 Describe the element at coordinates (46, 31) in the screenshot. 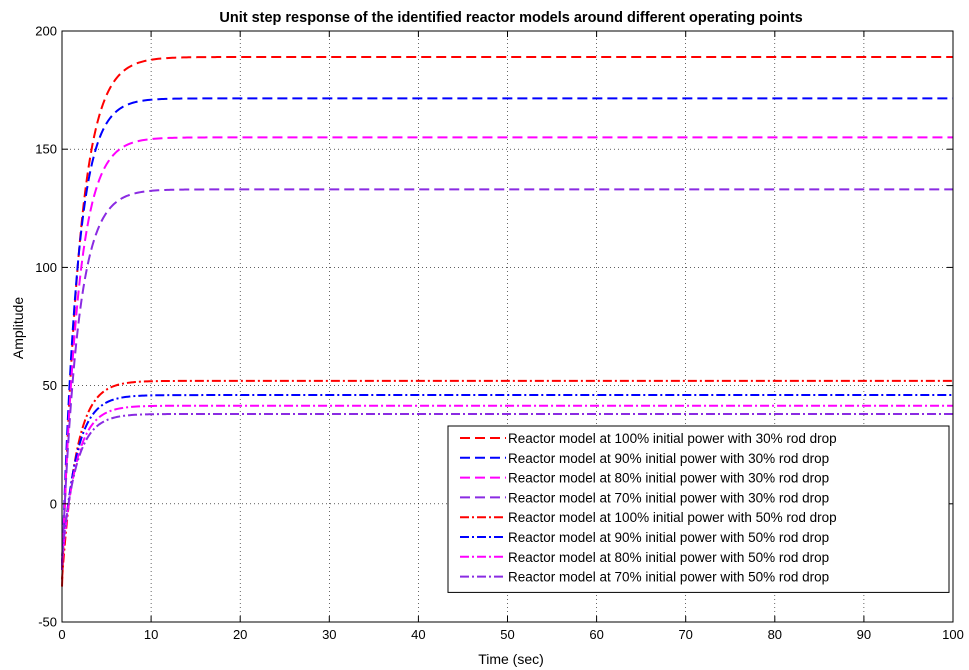

I see `y-tick-label: 200` at that location.